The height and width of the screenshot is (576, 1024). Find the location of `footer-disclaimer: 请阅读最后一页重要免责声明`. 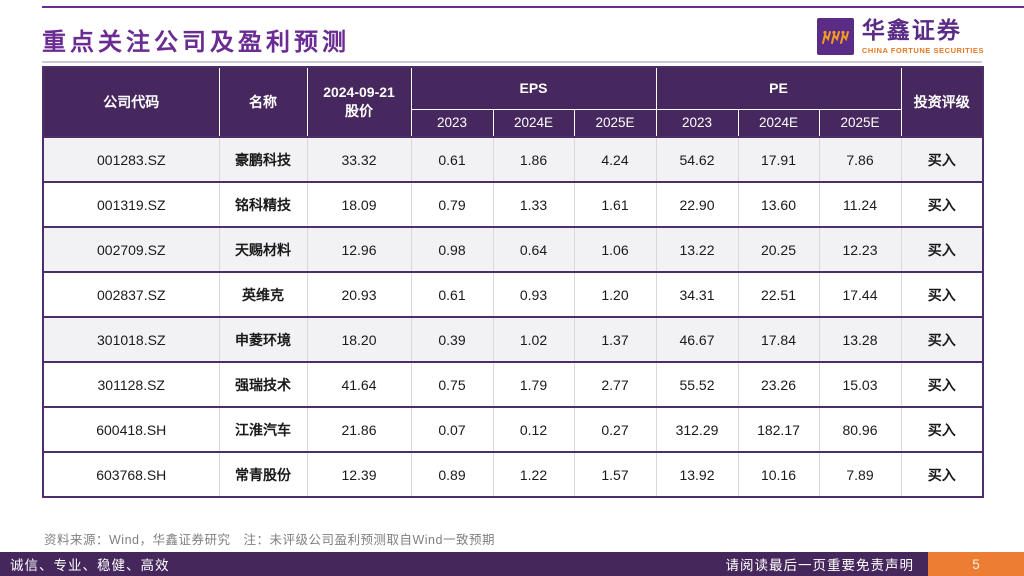

footer-disclaimer: 请阅读最后一页重要免责声明 is located at coordinates (819, 565).